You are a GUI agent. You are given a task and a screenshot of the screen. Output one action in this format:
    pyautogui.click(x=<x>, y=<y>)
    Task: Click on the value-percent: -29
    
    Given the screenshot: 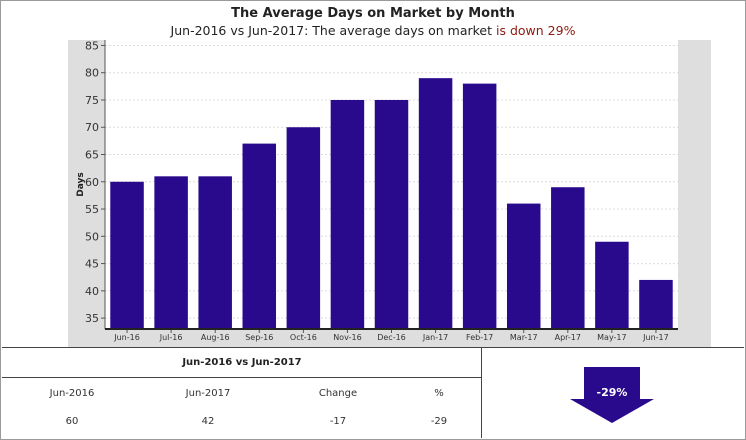 What is the action you would take?
    pyautogui.click(x=439, y=421)
    